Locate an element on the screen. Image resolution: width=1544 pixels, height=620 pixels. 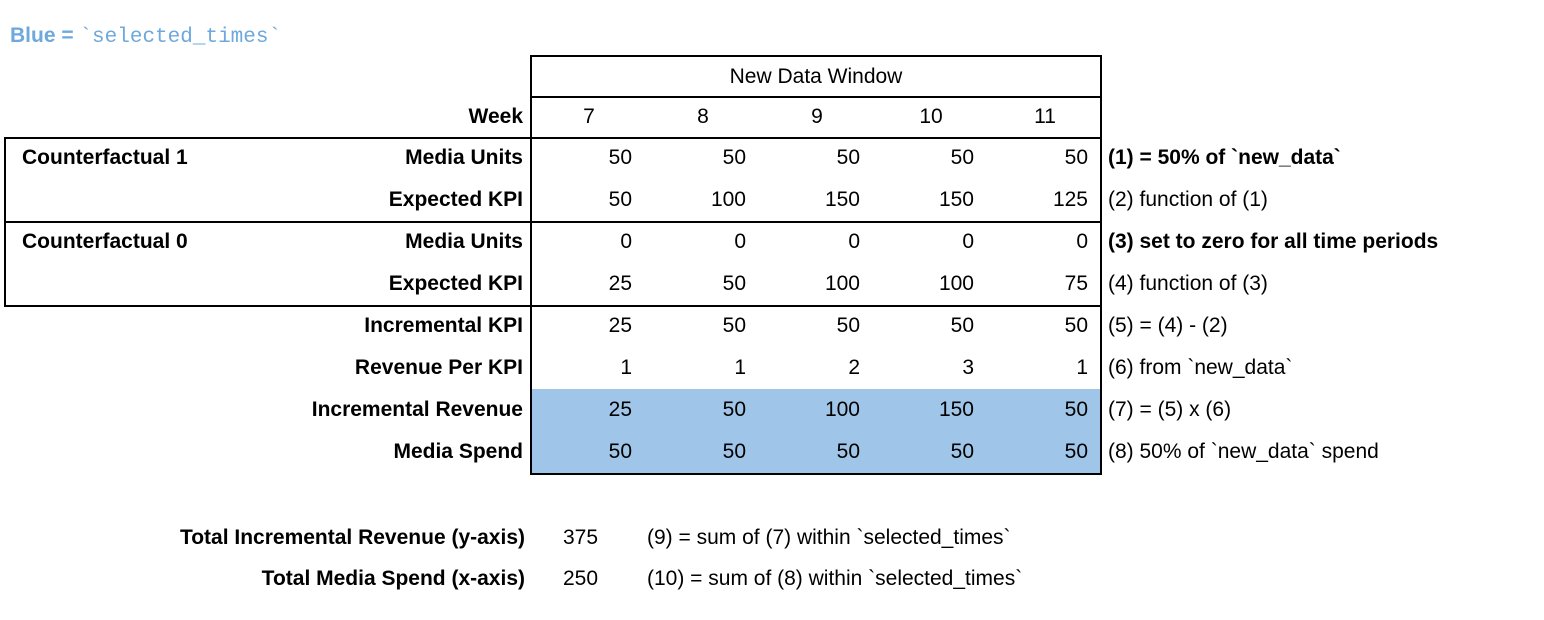
week-row-bottom-border is located at coordinates (553, 138).